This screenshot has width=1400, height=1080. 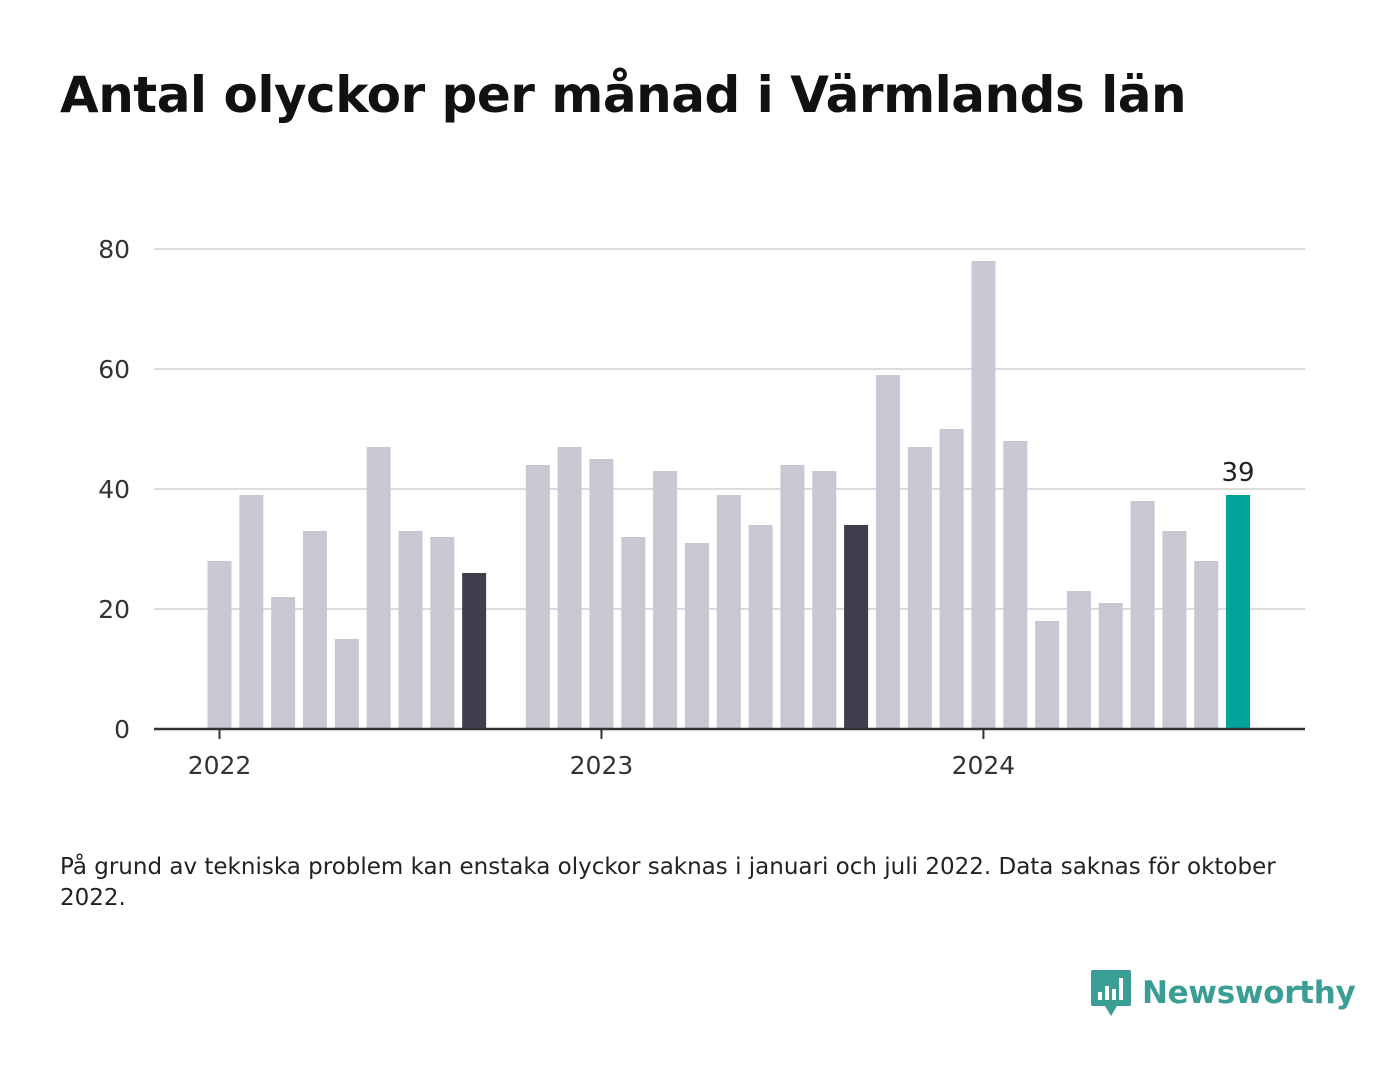 I want to click on x-tick-label: 2023, so click(x=602, y=765).